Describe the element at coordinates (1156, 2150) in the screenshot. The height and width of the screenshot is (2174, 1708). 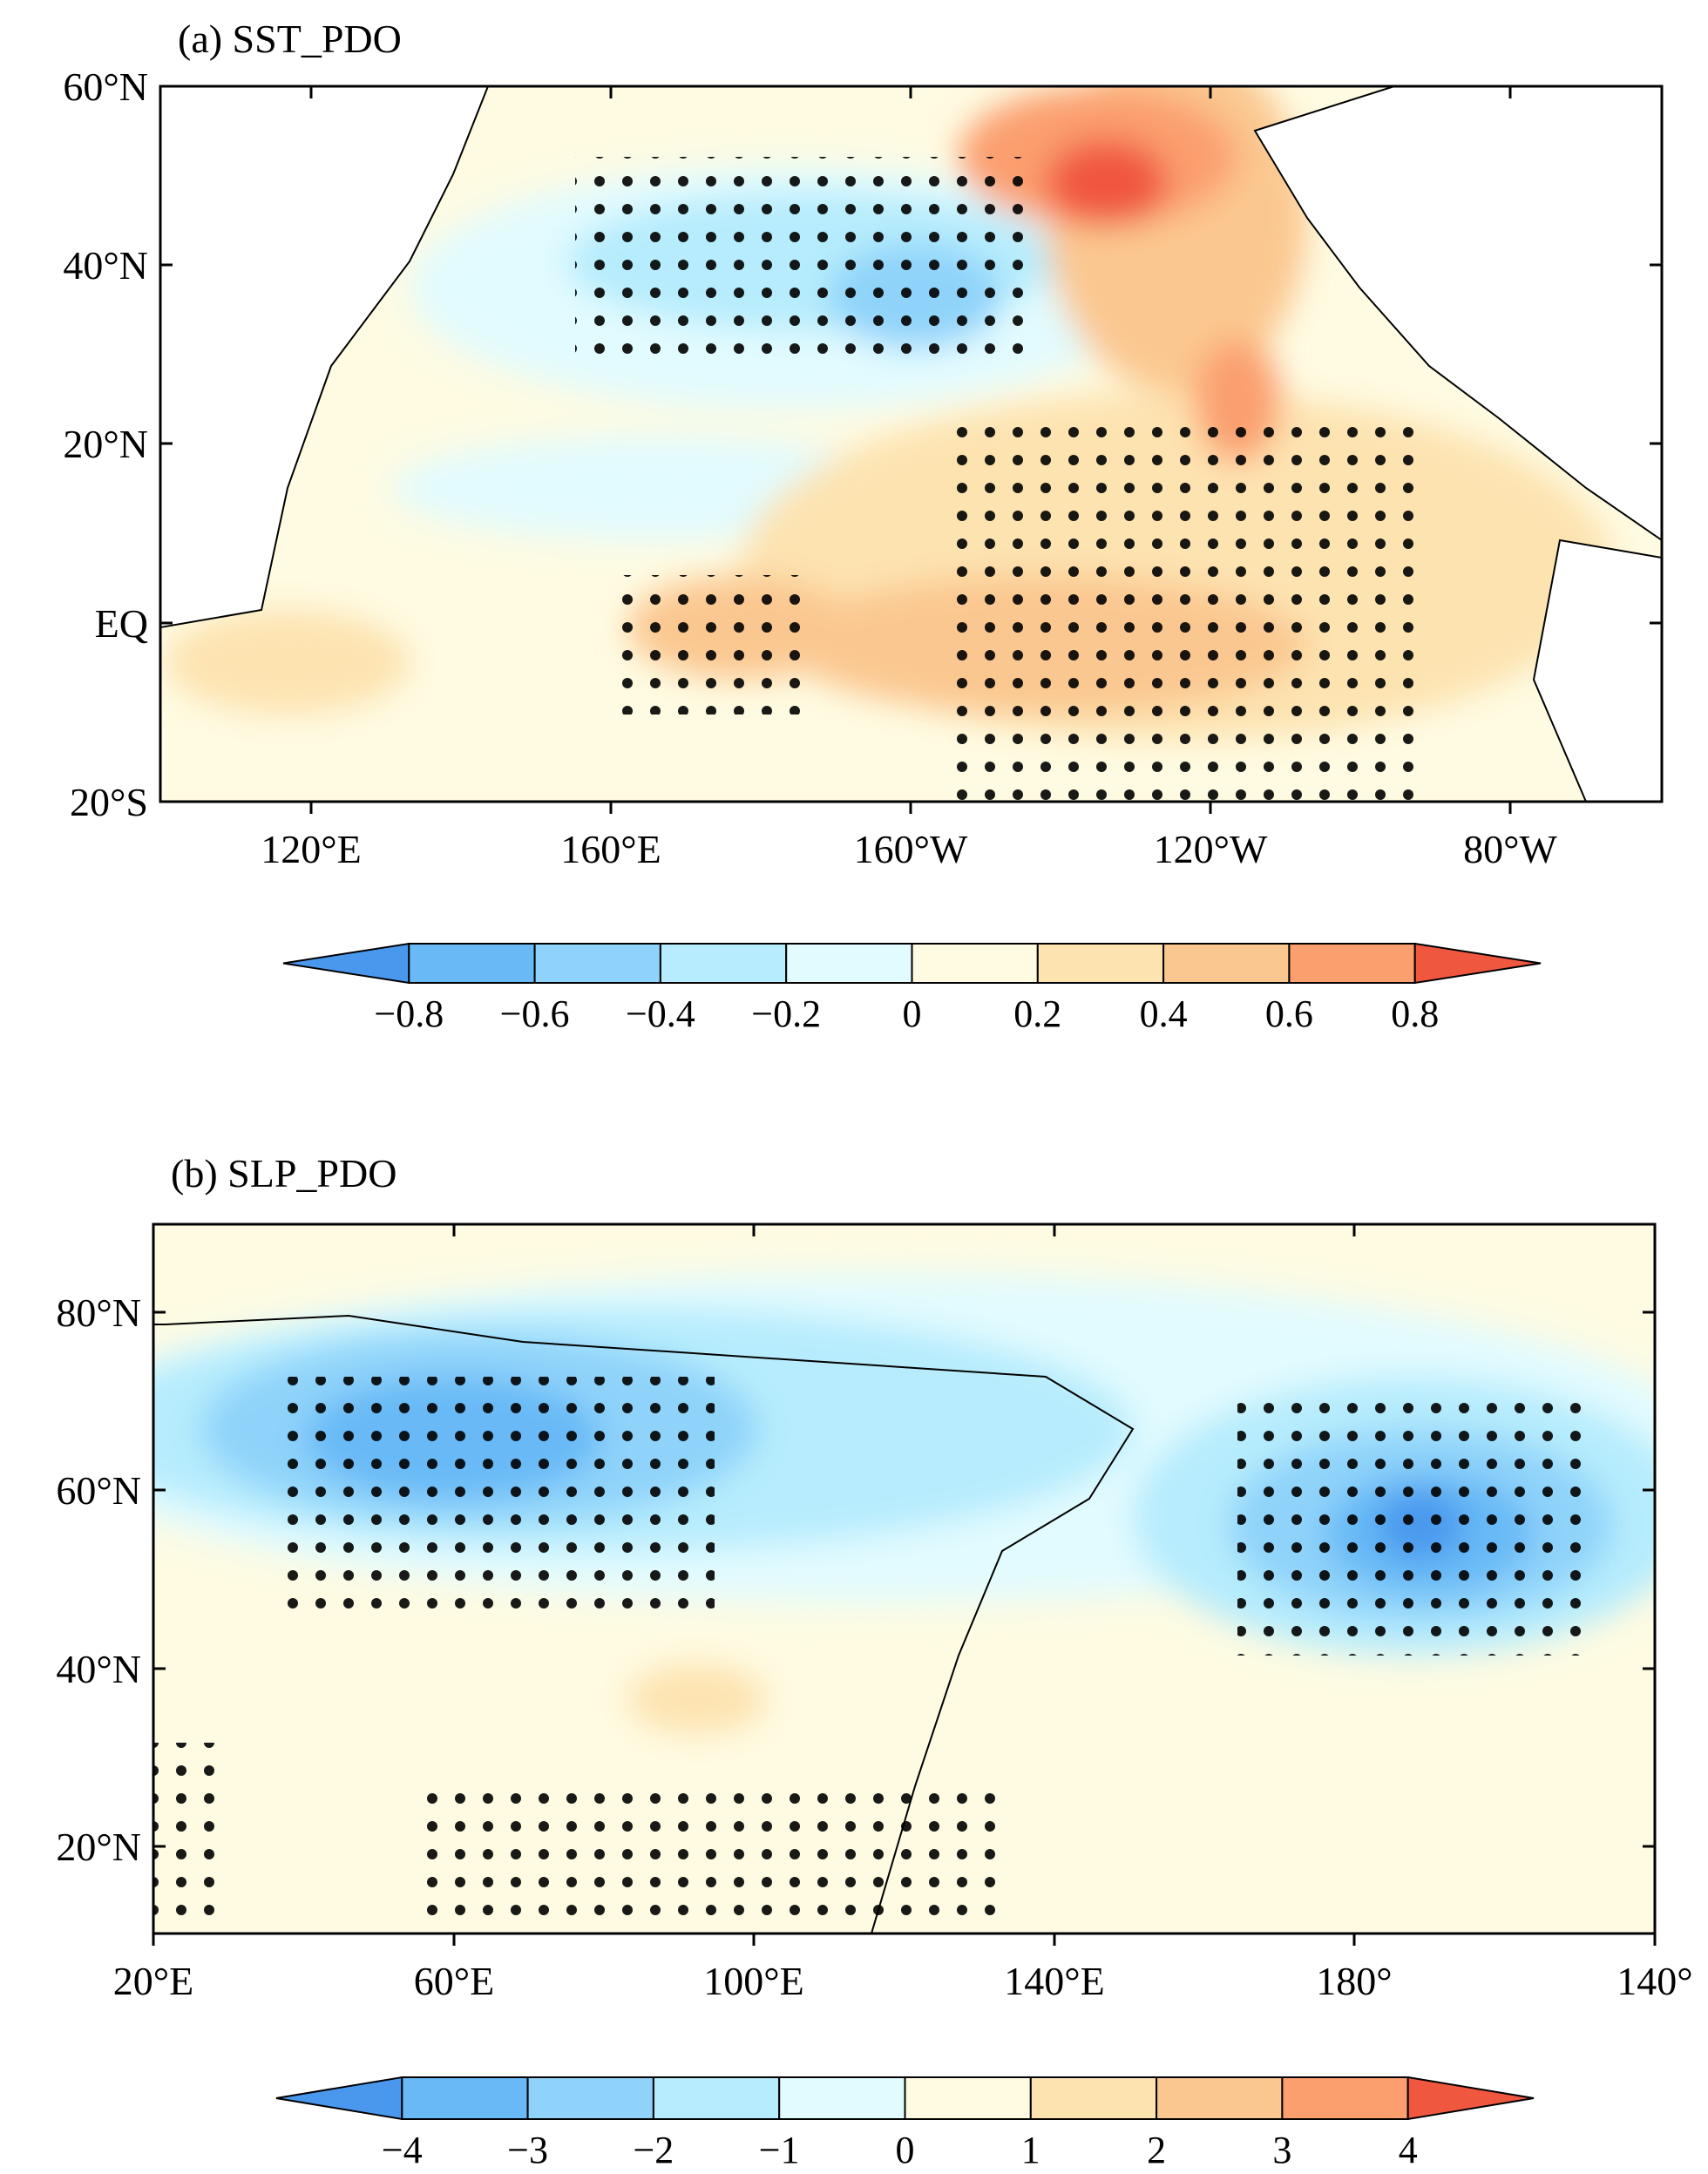
I see `colorbar-label: 2` at that location.